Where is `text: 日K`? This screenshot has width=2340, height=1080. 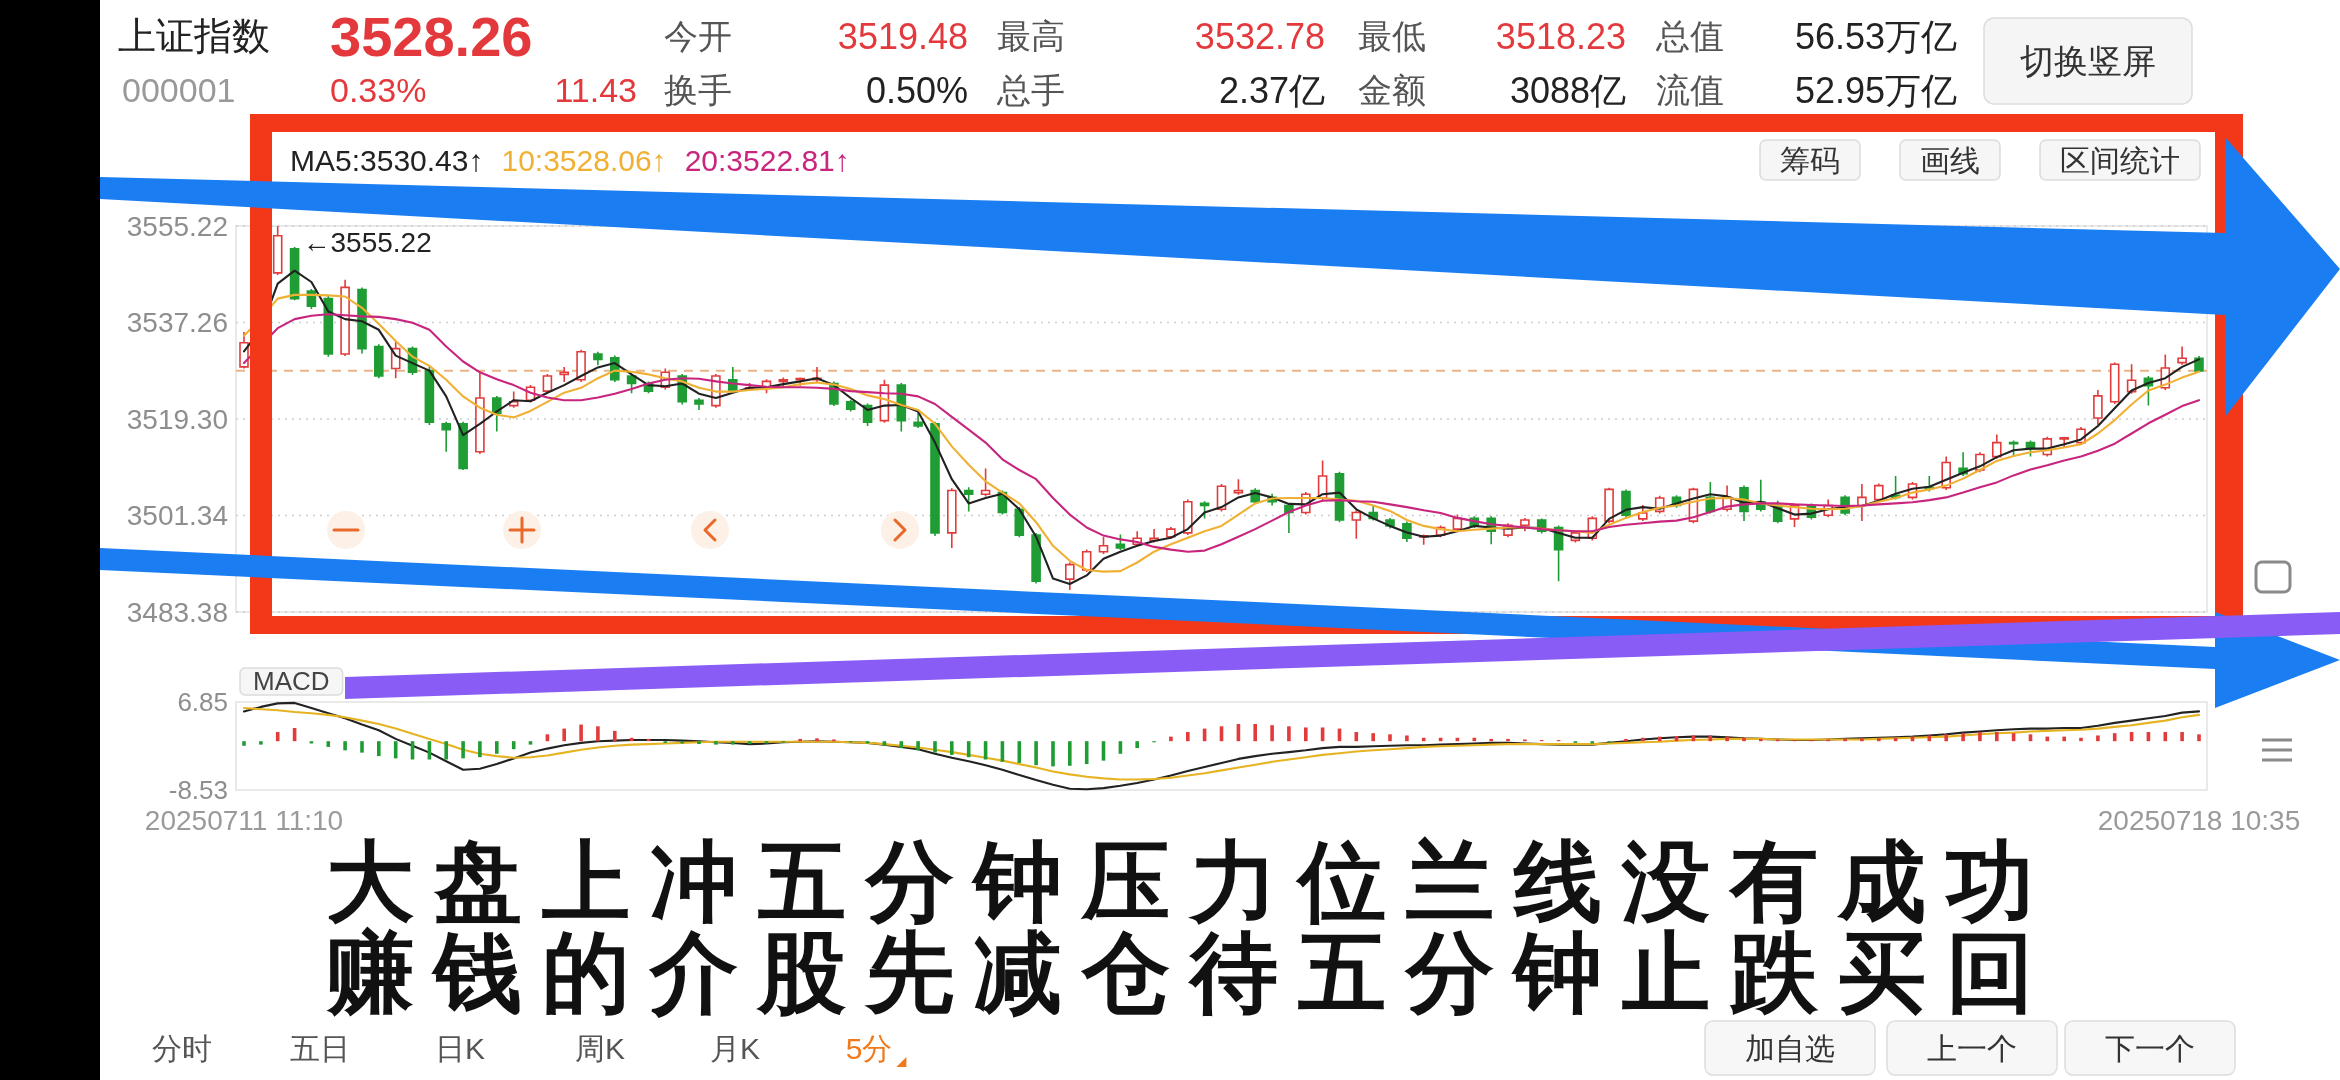 text: 日K is located at coordinates (460, 1048).